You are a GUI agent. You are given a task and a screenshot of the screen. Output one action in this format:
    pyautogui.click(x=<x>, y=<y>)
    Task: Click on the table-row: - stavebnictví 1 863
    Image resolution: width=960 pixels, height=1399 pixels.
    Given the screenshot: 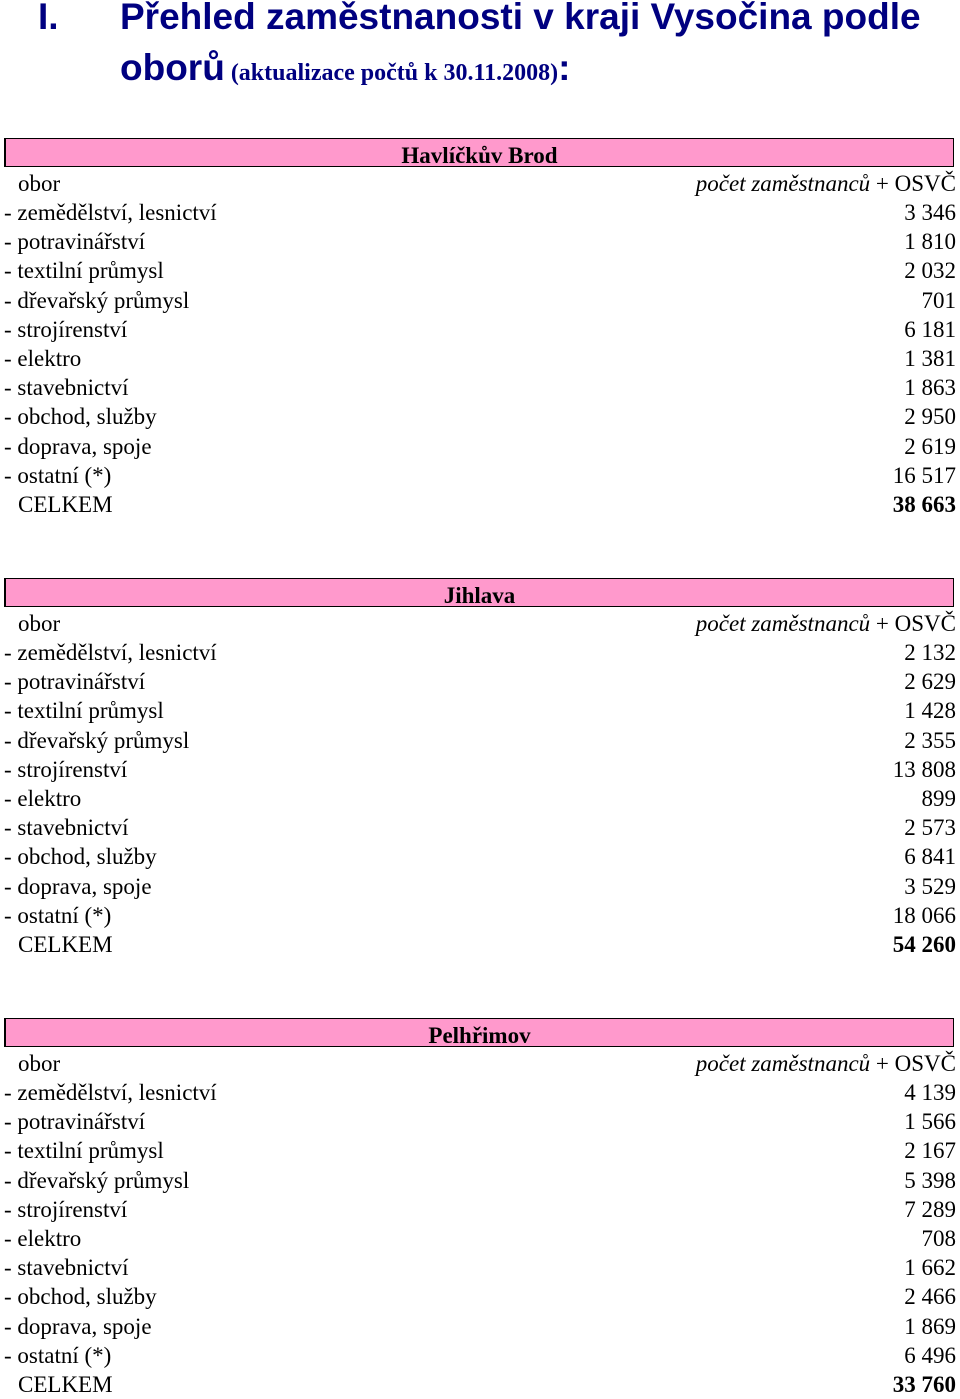 What is the action you would take?
    pyautogui.click(x=480, y=387)
    